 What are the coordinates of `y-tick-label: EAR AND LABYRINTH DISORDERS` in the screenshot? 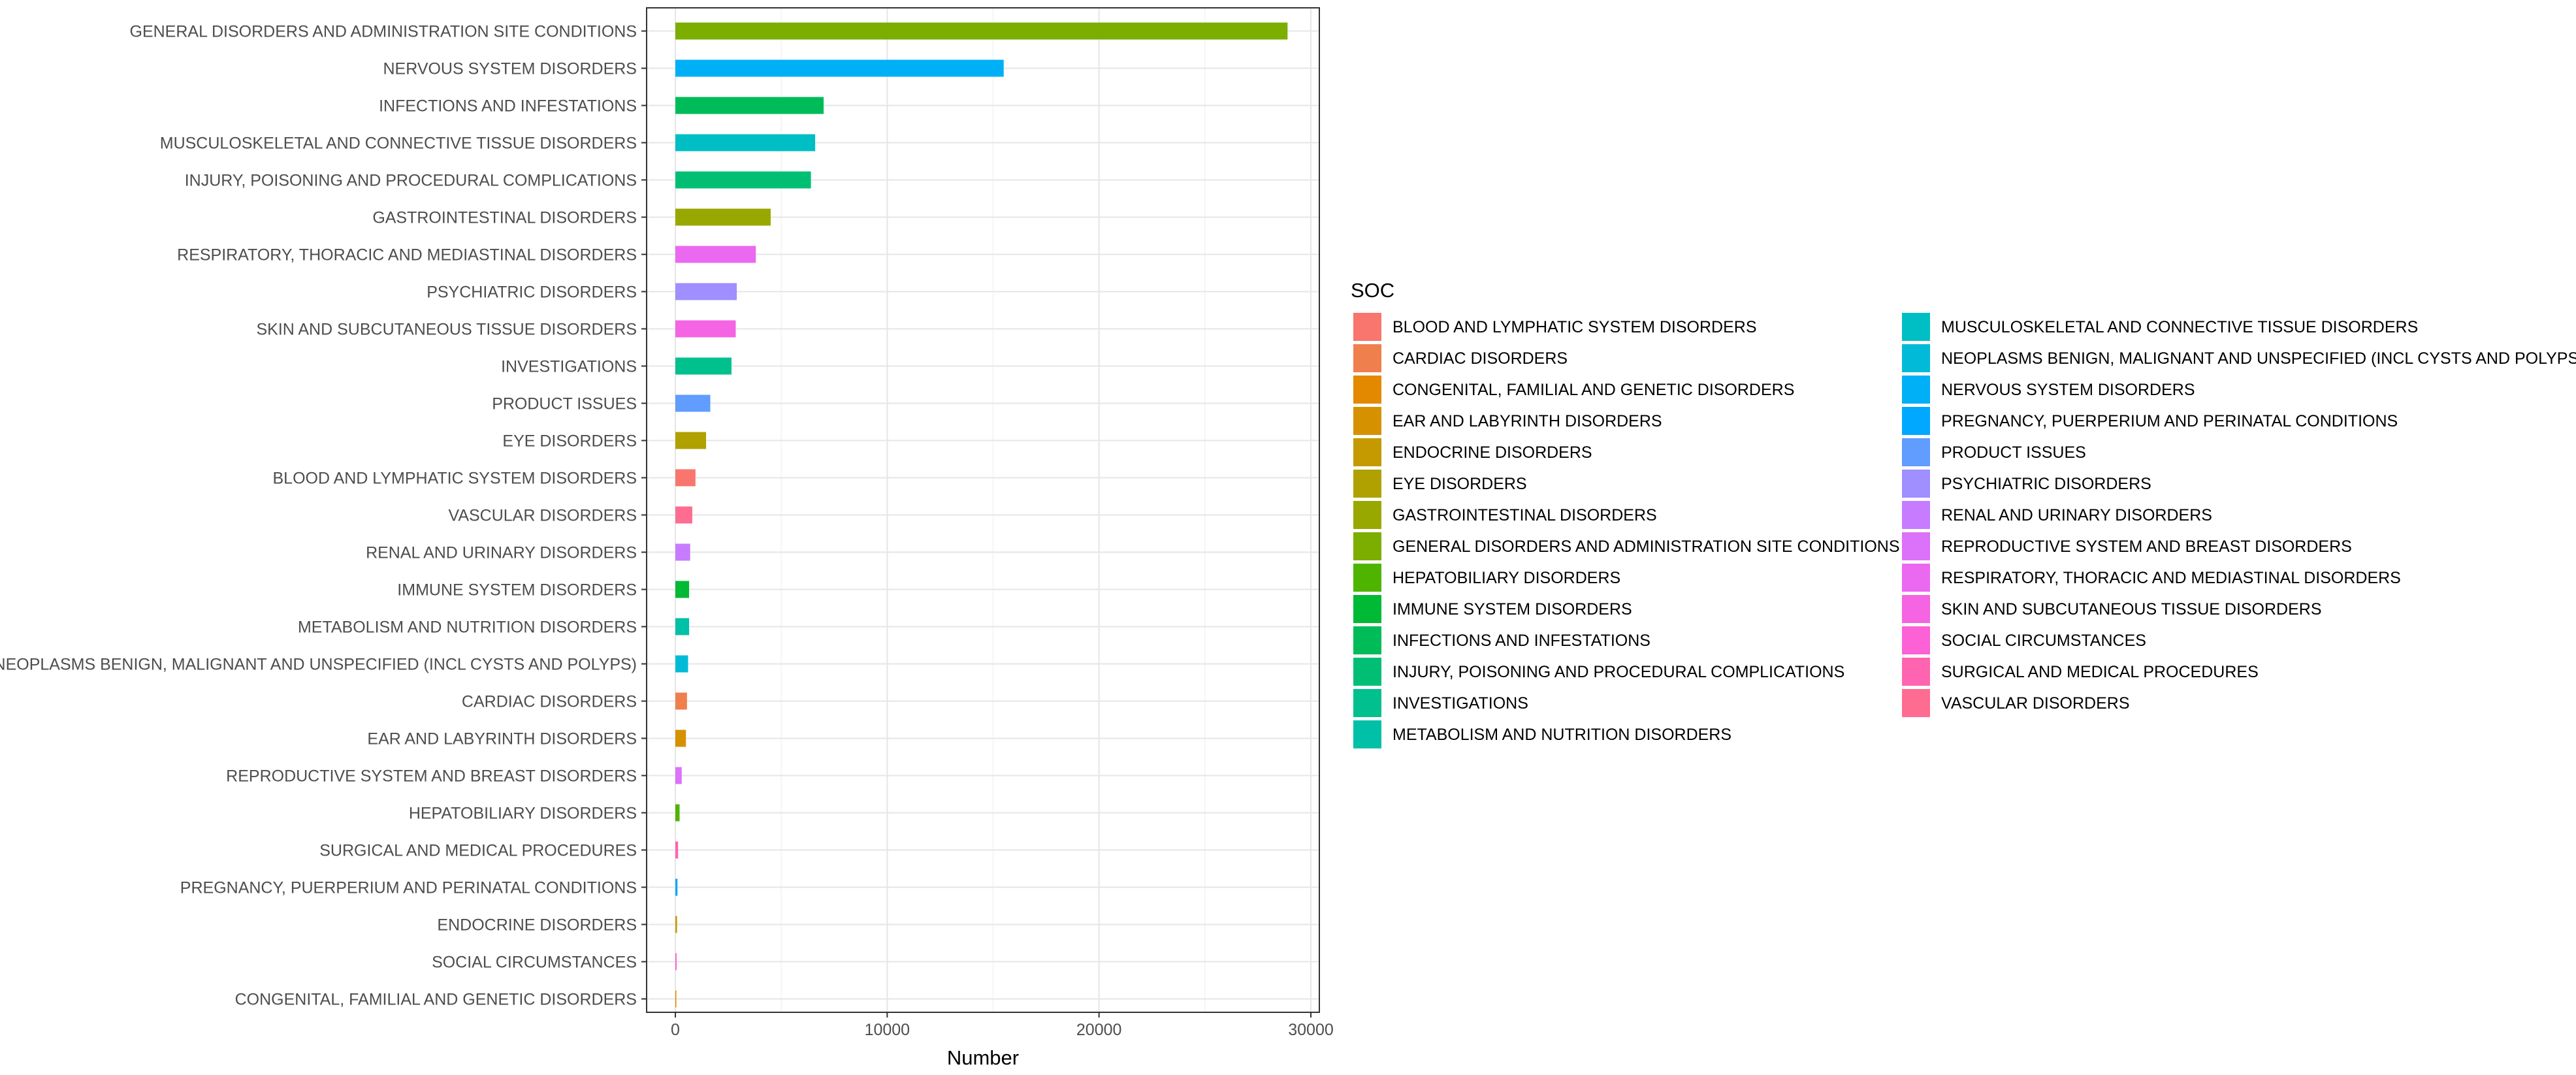 It's located at (502, 739).